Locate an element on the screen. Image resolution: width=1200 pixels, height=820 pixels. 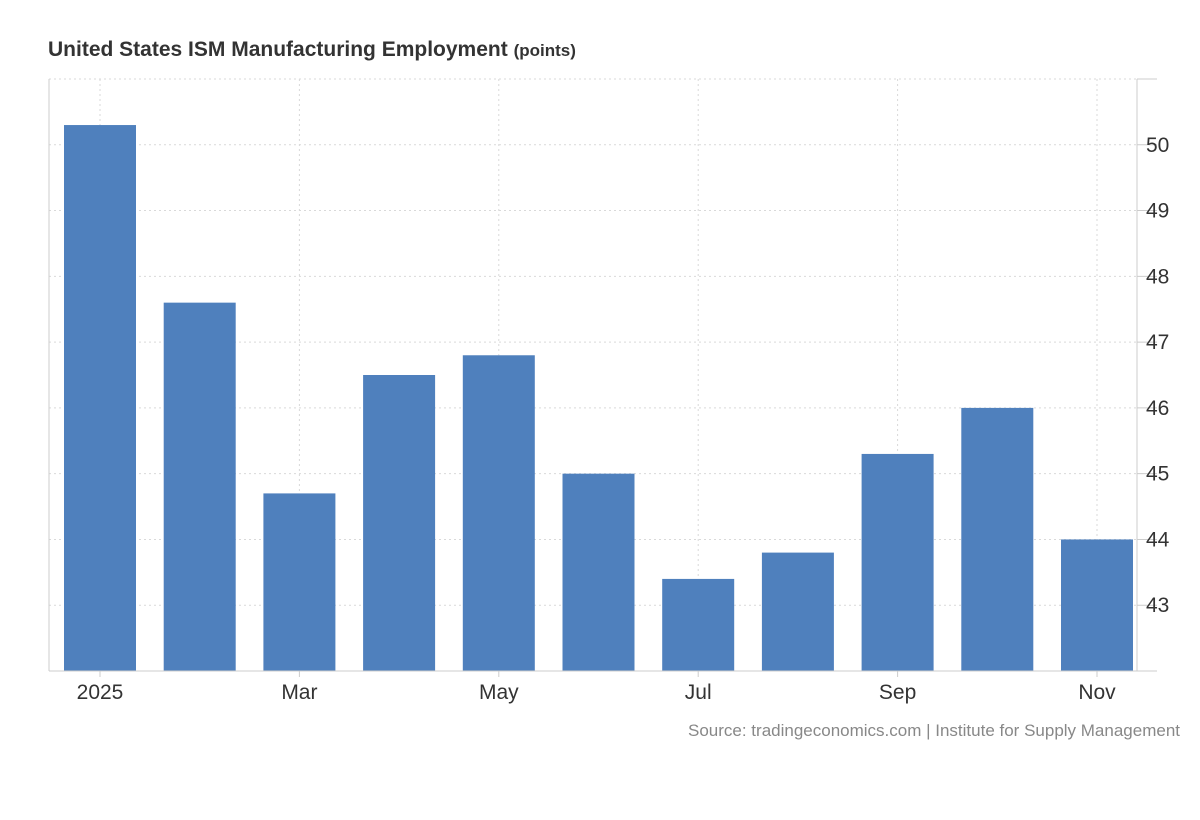
x-tick-label: 2025 is located at coordinates (100, 692).